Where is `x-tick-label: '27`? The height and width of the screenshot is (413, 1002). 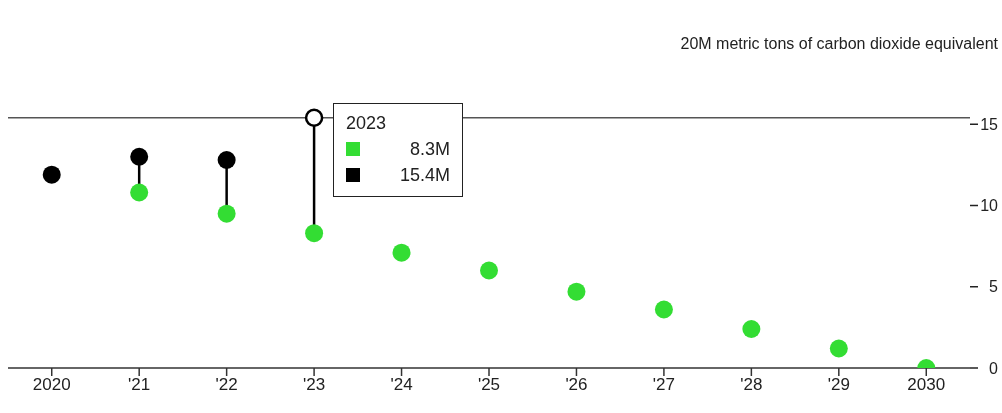
x-tick-label: '27 is located at coordinates (663, 385).